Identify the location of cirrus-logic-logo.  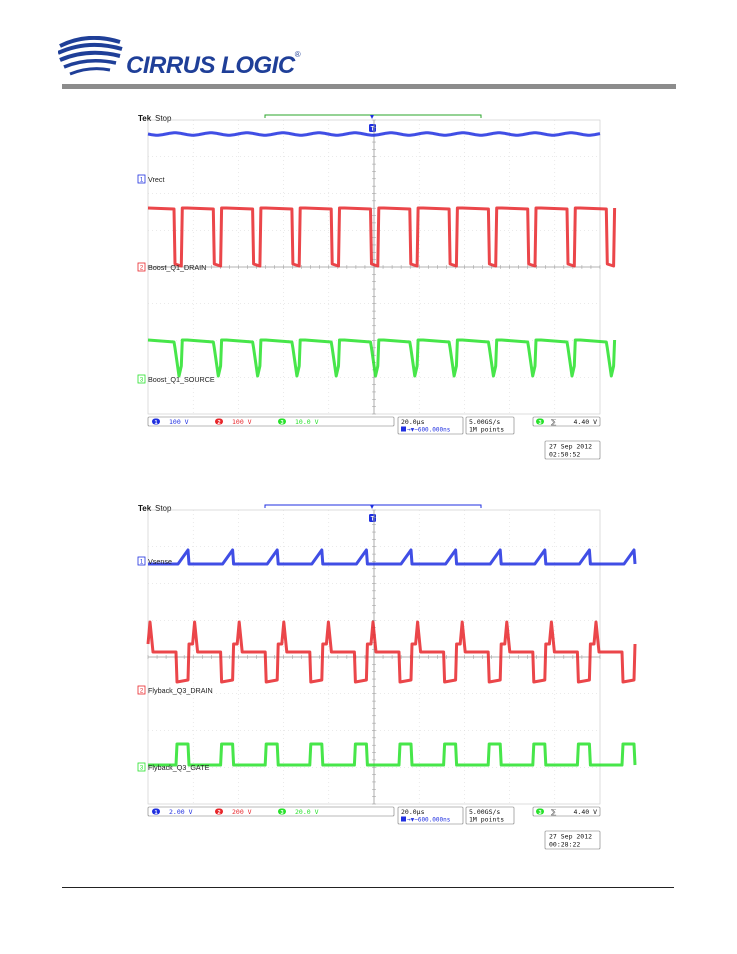
(177, 58).